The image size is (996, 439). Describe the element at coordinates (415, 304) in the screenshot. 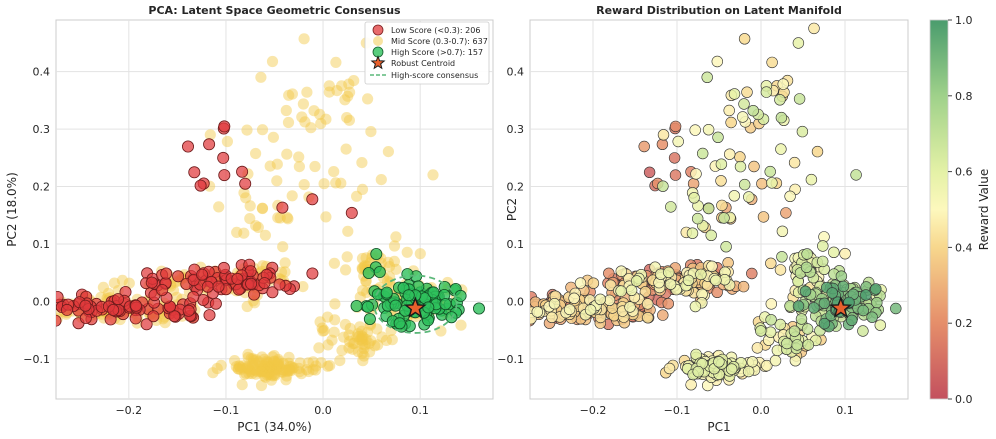

I see `consensus-ellipse` at that location.